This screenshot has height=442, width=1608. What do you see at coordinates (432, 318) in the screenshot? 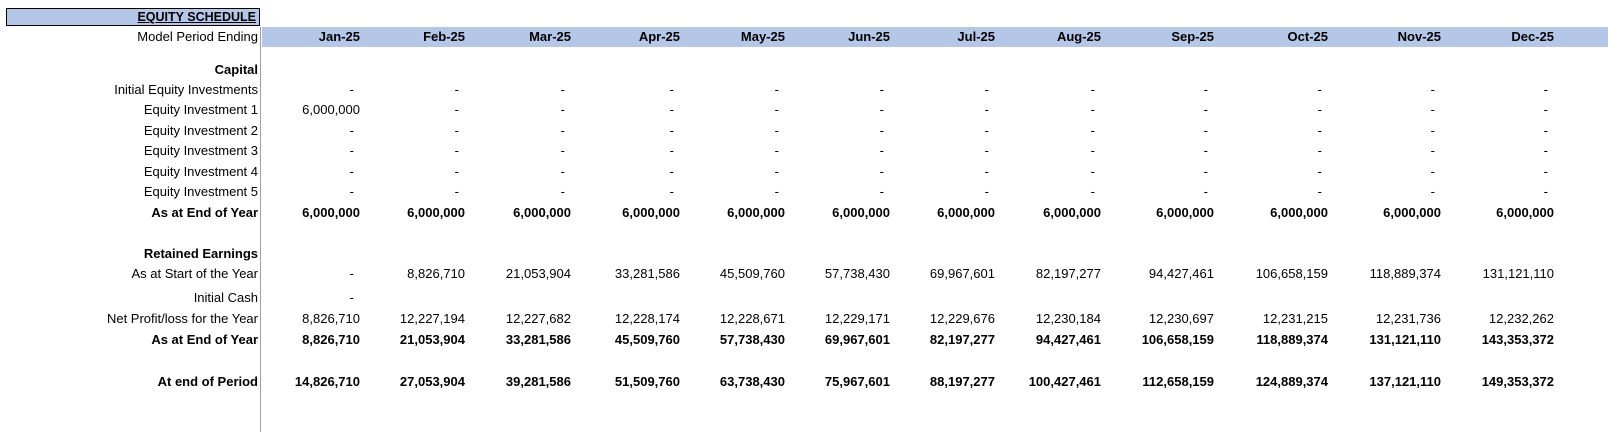
I see `value-cell: 12,227,194` at bounding box center [432, 318].